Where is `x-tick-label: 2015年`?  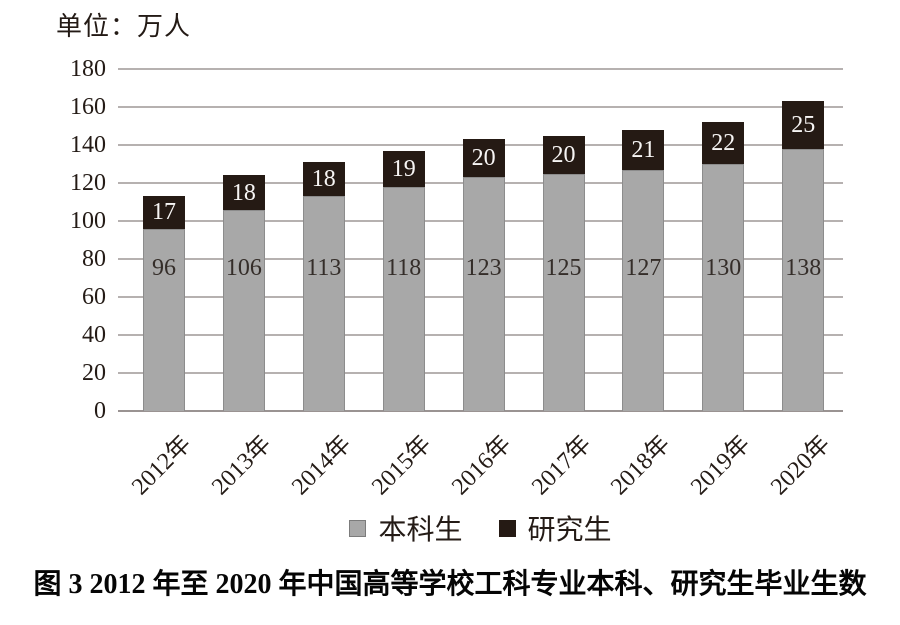 x-tick-label: 2015年 is located at coordinates (401, 466).